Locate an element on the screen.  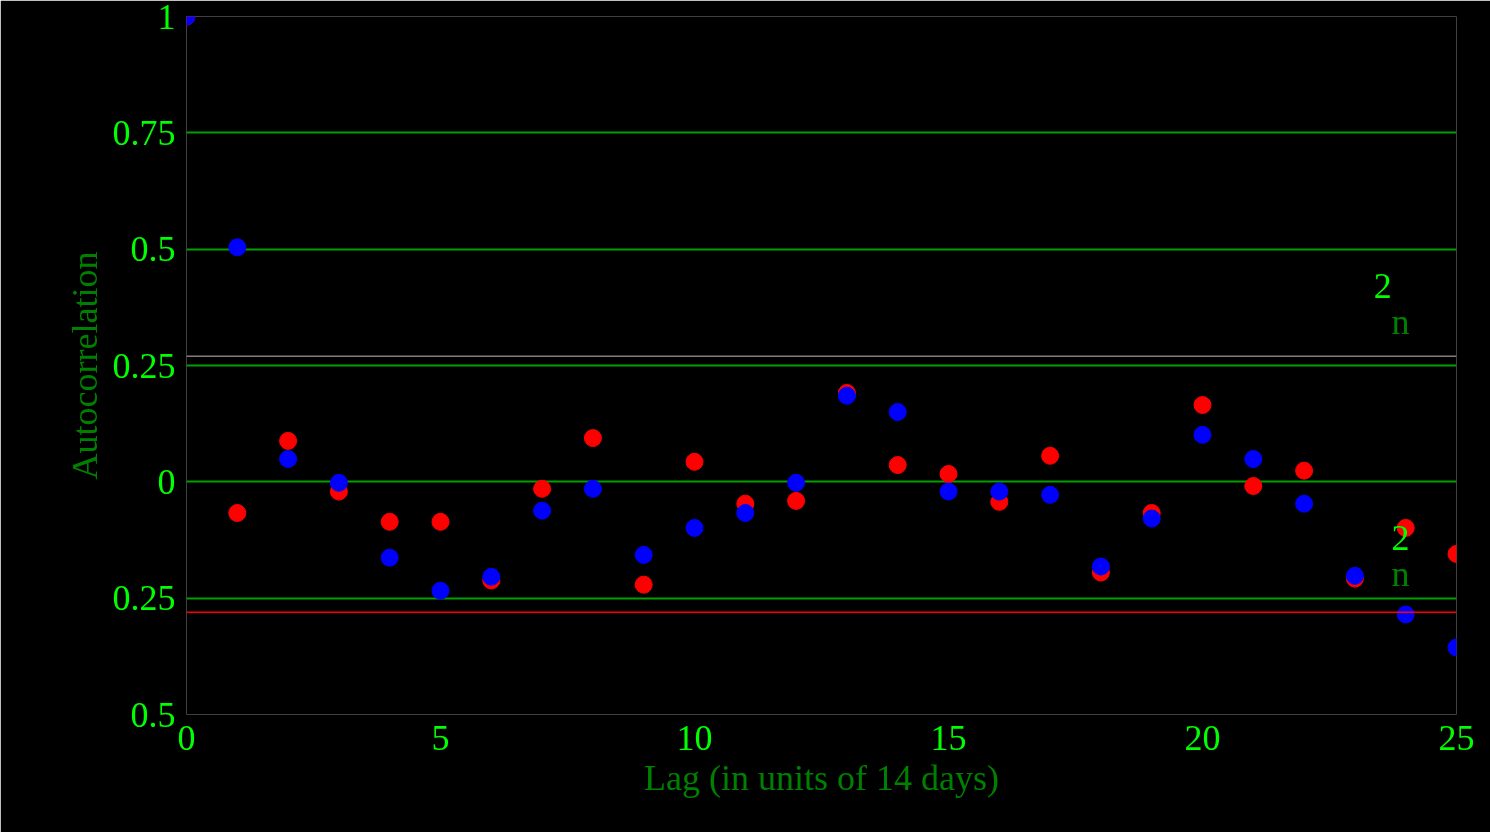
x-tick-label: 15 is located at coordinates (948, 737).